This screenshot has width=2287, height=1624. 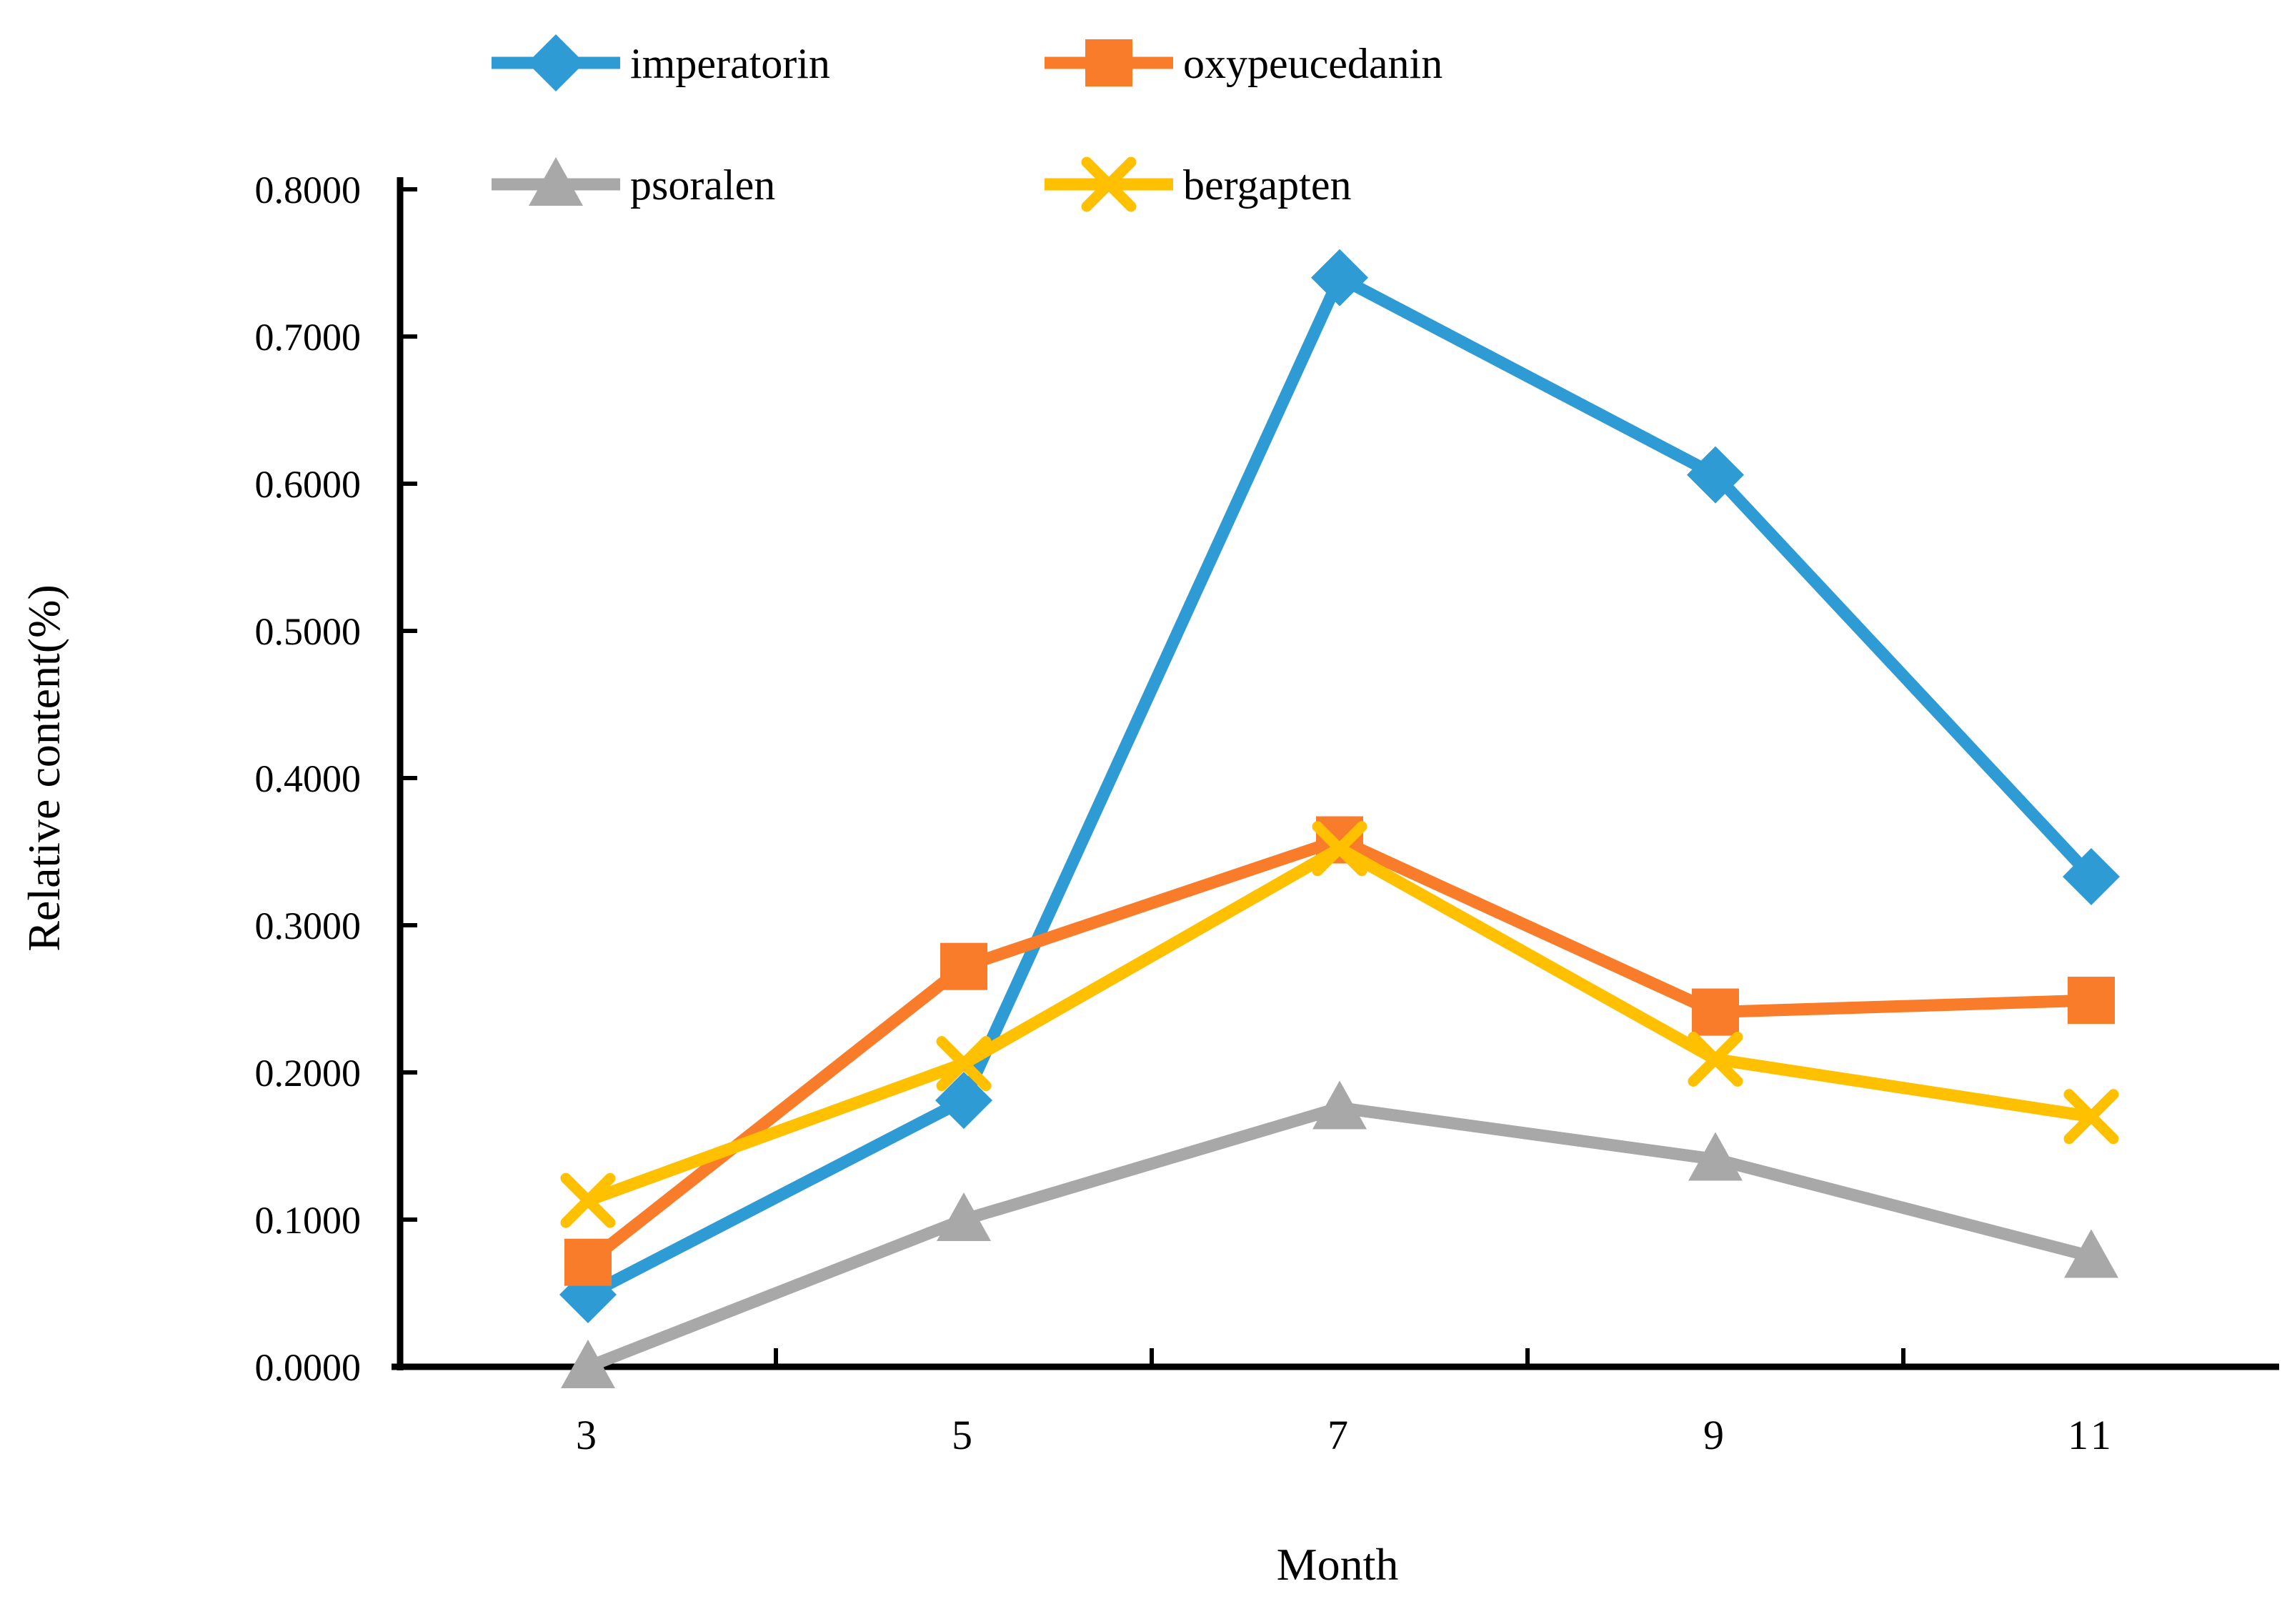 What do you see at coordinates (1267, 185) in the screenshot?
I see `legend-label-bergapten: bergapten` at bounding box center [1267, 185].